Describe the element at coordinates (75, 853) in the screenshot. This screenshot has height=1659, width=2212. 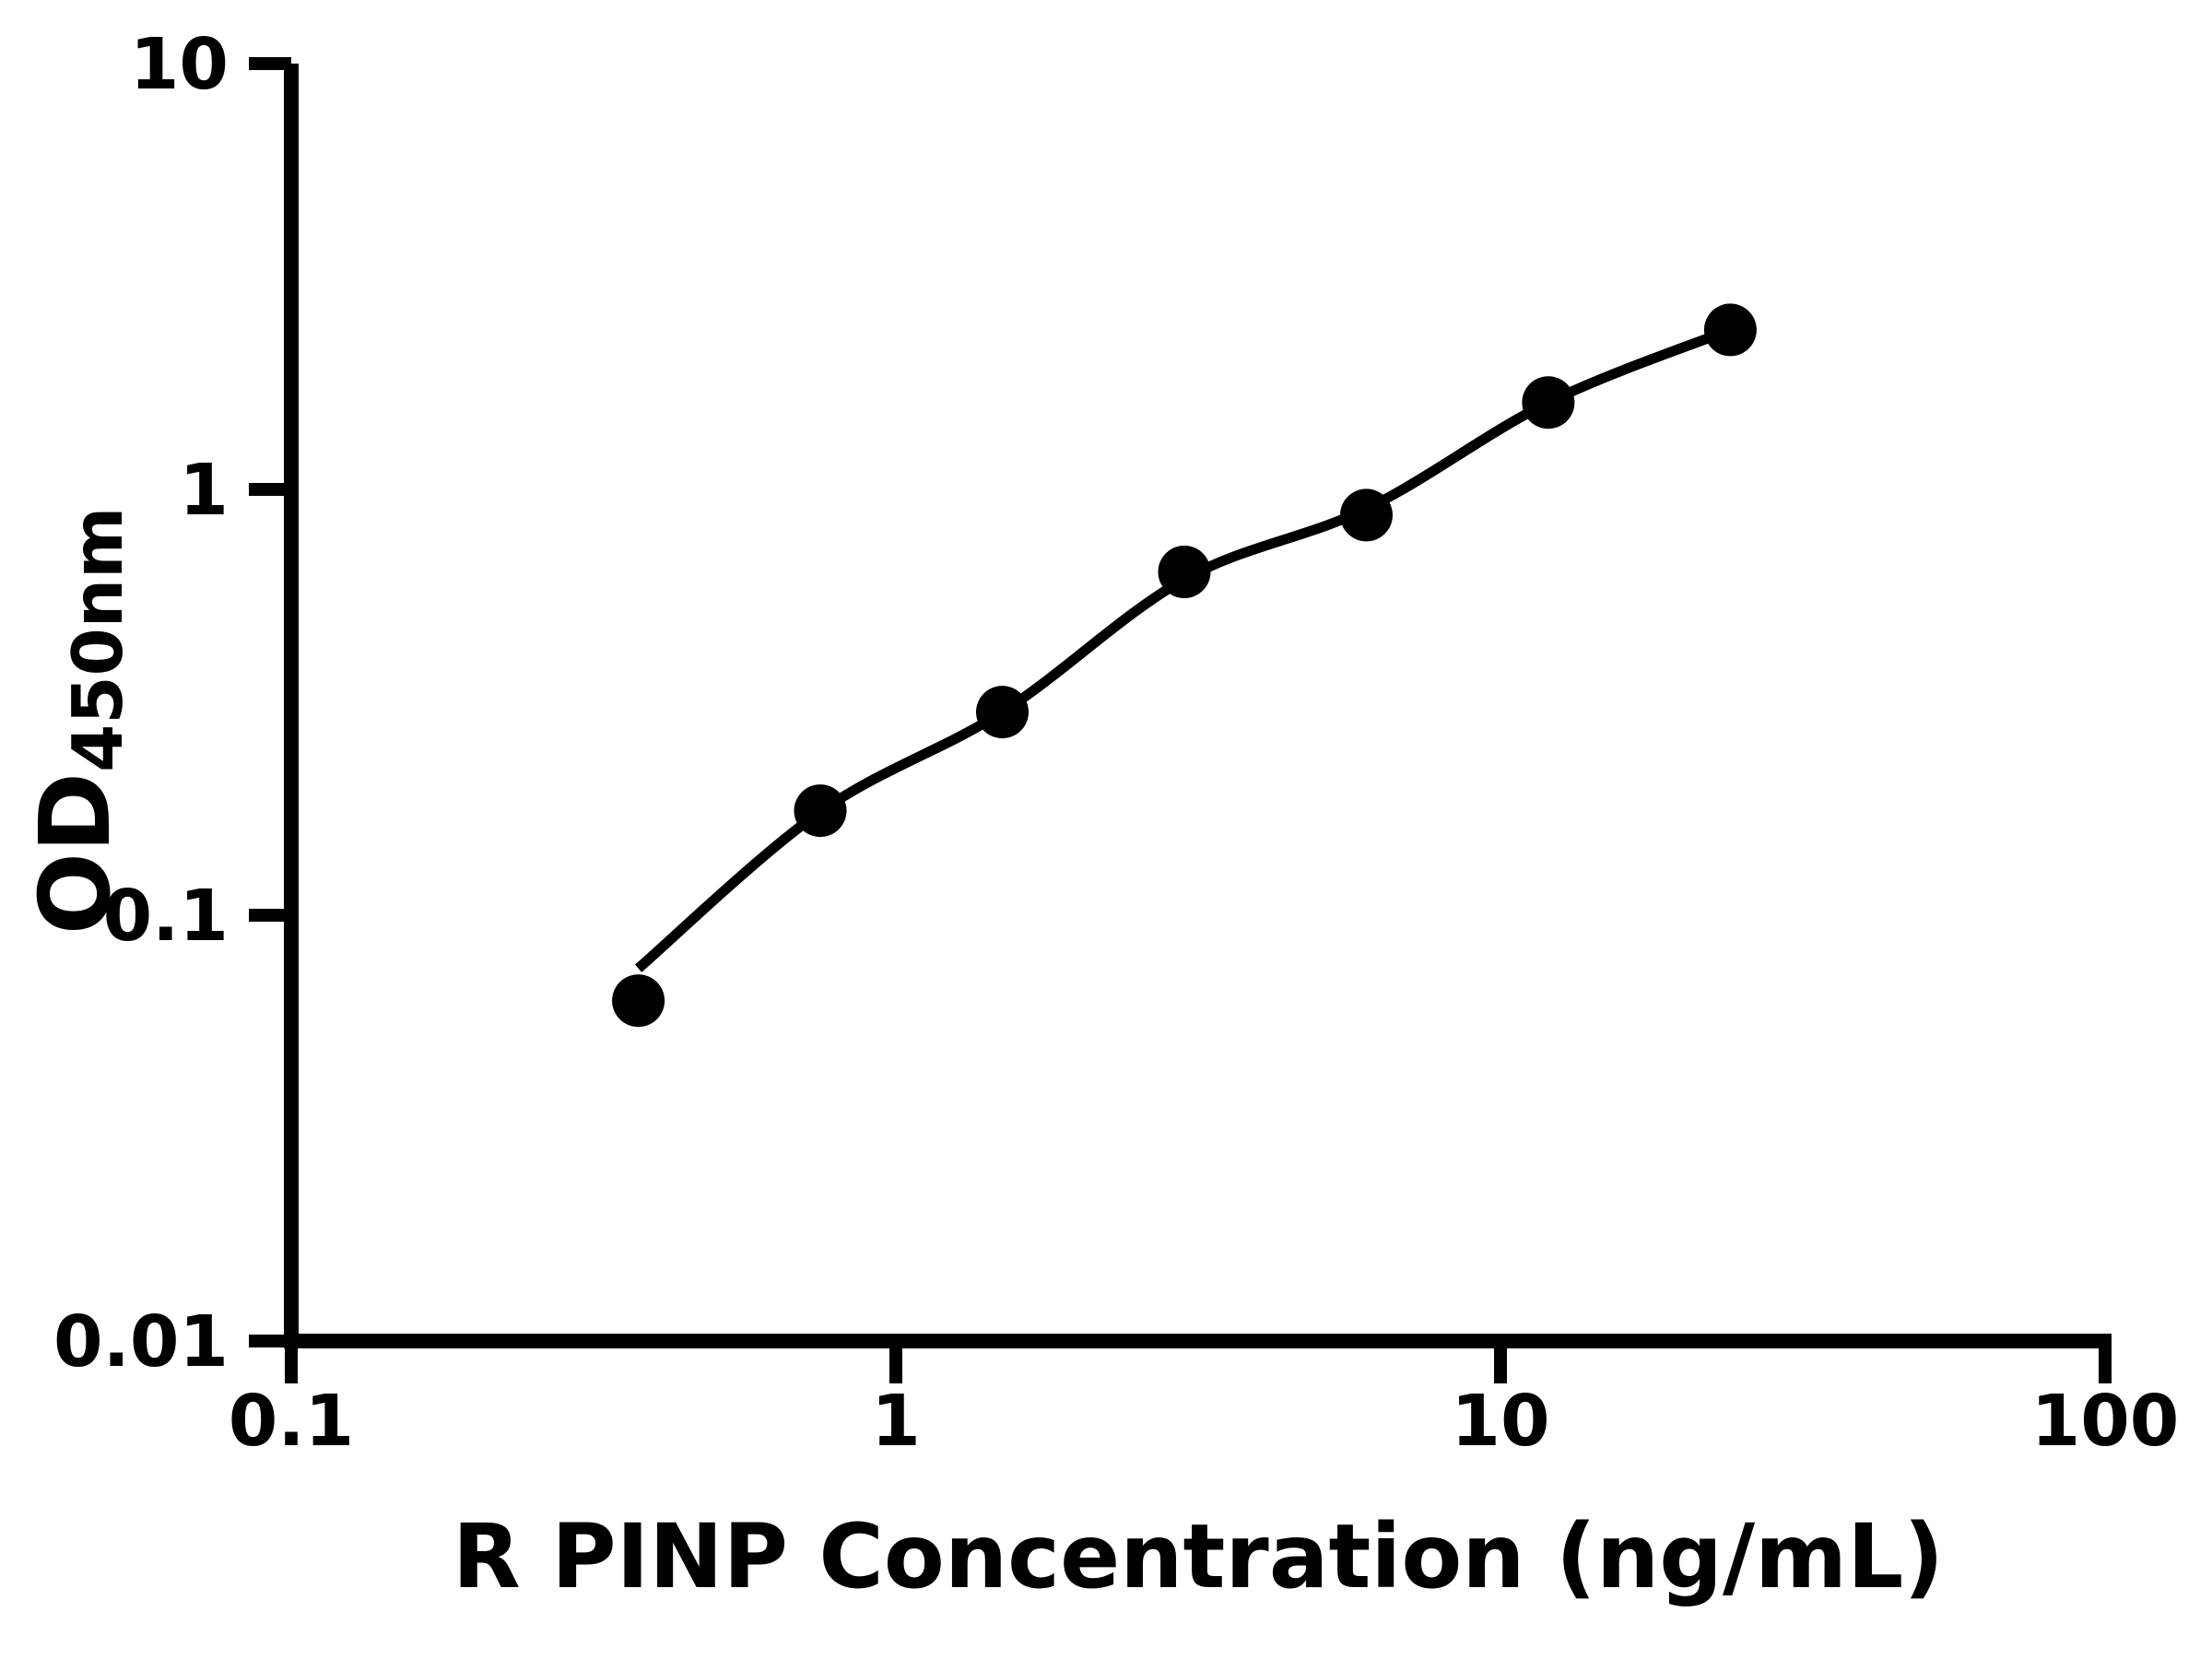
I see `y-axis-title-main: OD` at that location.